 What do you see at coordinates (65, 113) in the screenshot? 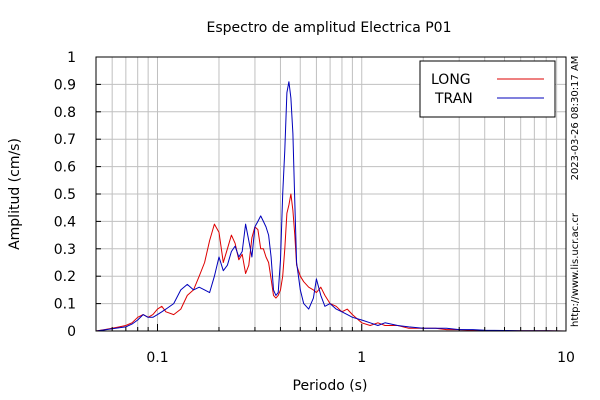
I see `y-tick-label: 0.8` at bounding box center [65, 113].